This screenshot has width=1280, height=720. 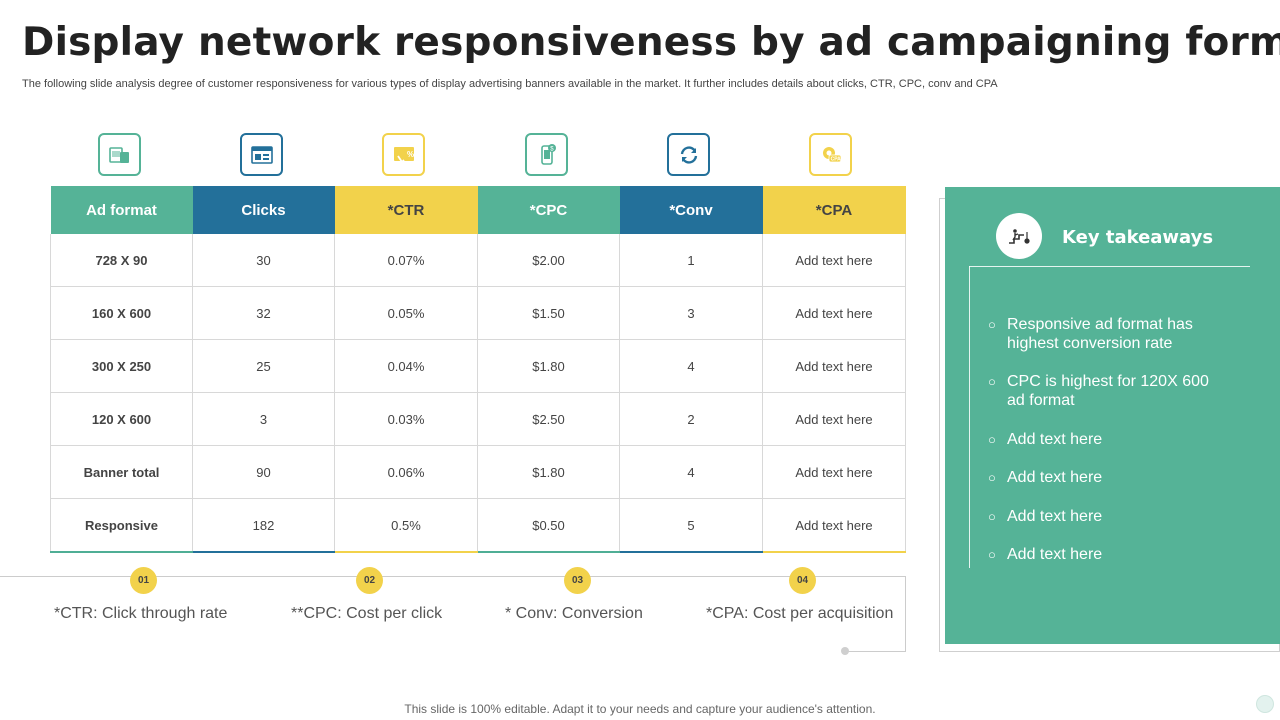 I want to click on table-row: 300 X 250 25 0.04% $1.80 4 Add text here, so click(x=478, y=366).